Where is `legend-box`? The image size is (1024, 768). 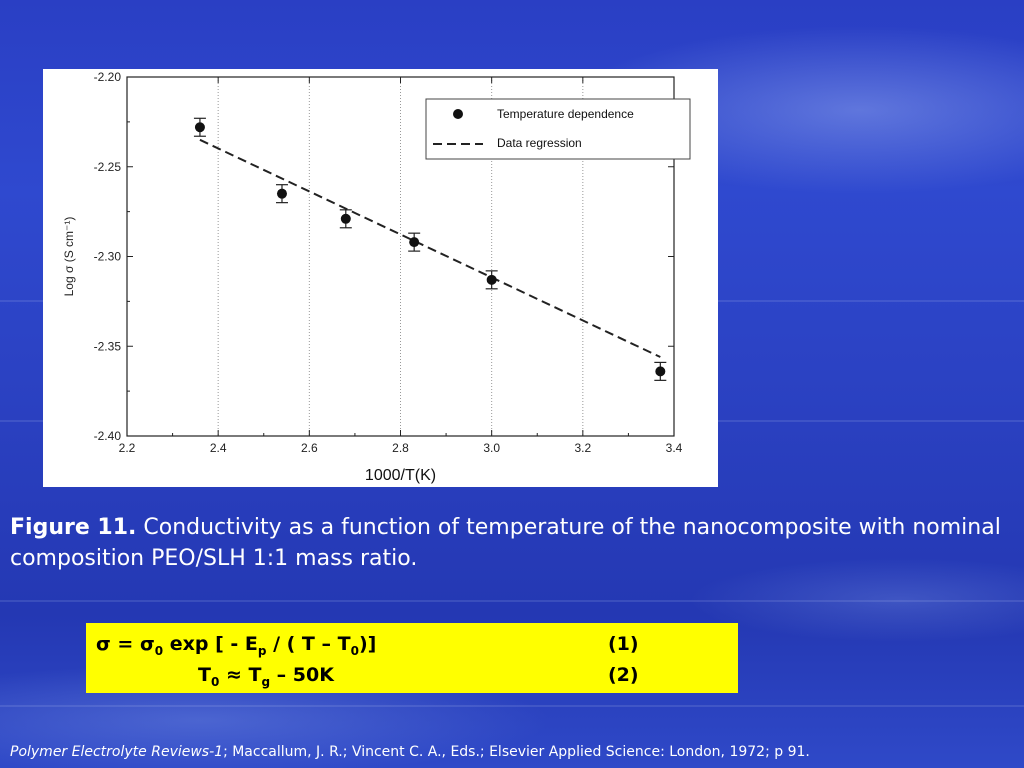
legend-box is located at coordinates (558, 129).